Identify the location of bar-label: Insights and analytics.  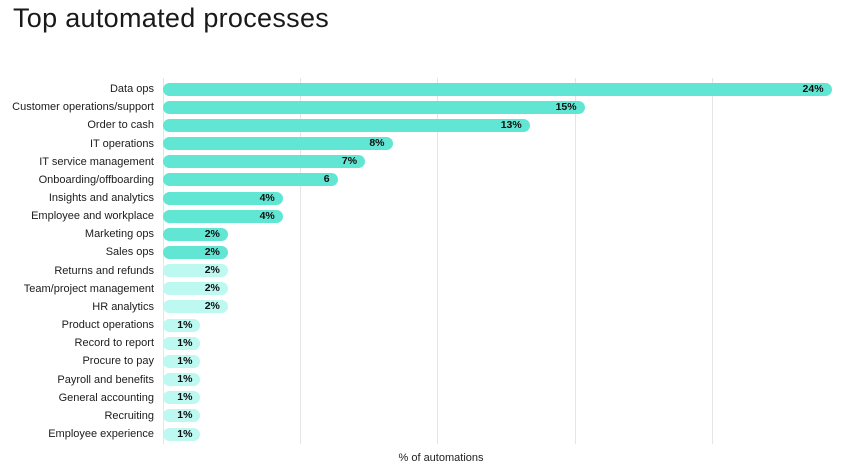
(101, 198).